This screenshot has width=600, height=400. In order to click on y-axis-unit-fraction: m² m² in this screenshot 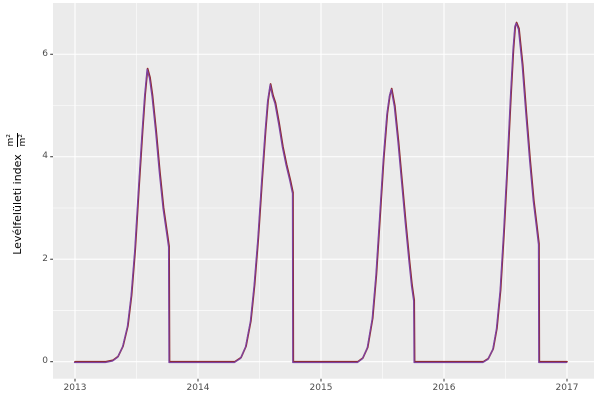, I will do `click(16, 140)`.